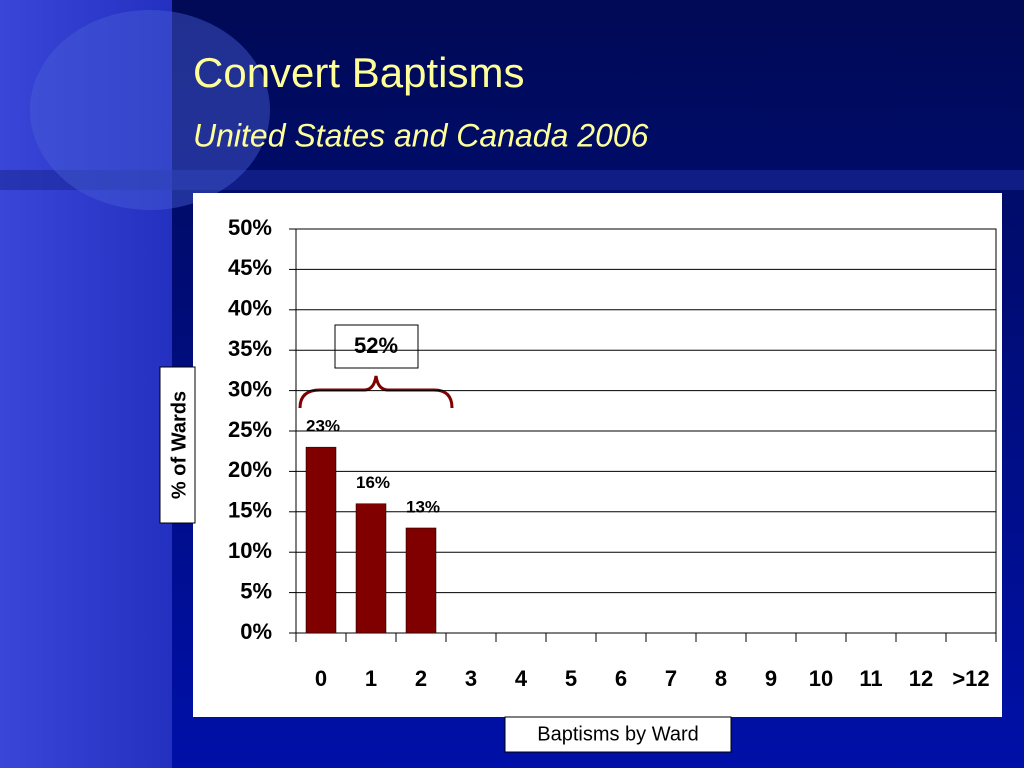 This screenshot has width=1024, height=773. Describe the element at coordinates (323, 426) in the screenshot. I see `value-label: 23%` at that location.